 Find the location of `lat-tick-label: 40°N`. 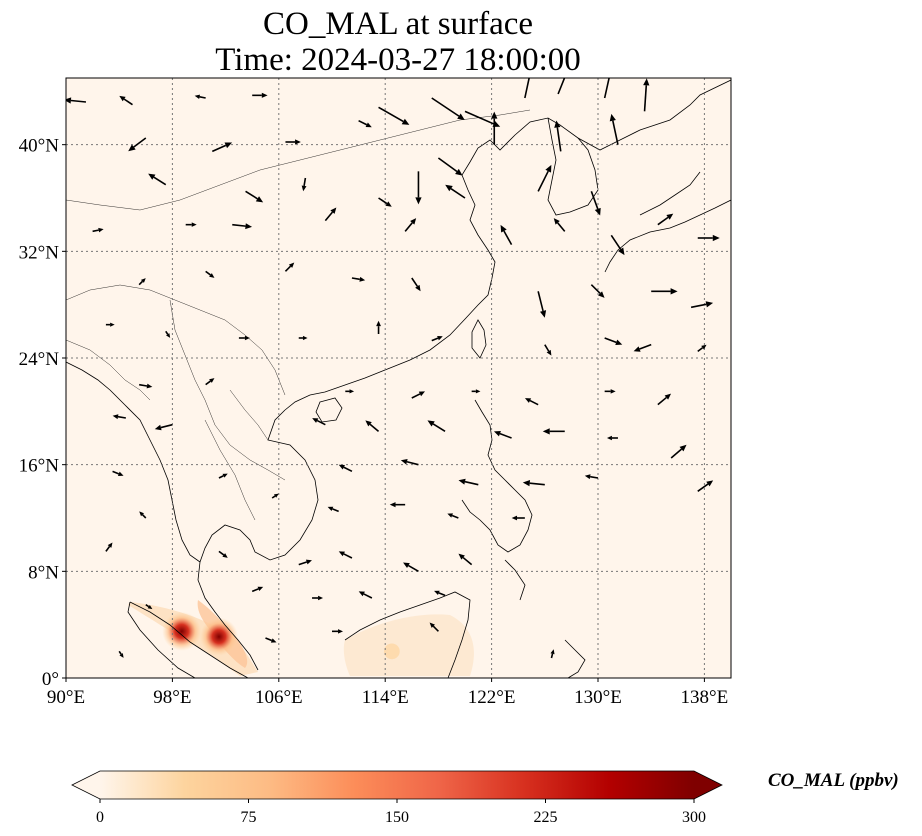

lat-tick-label: 40°N is located at coordinates (39, 146).